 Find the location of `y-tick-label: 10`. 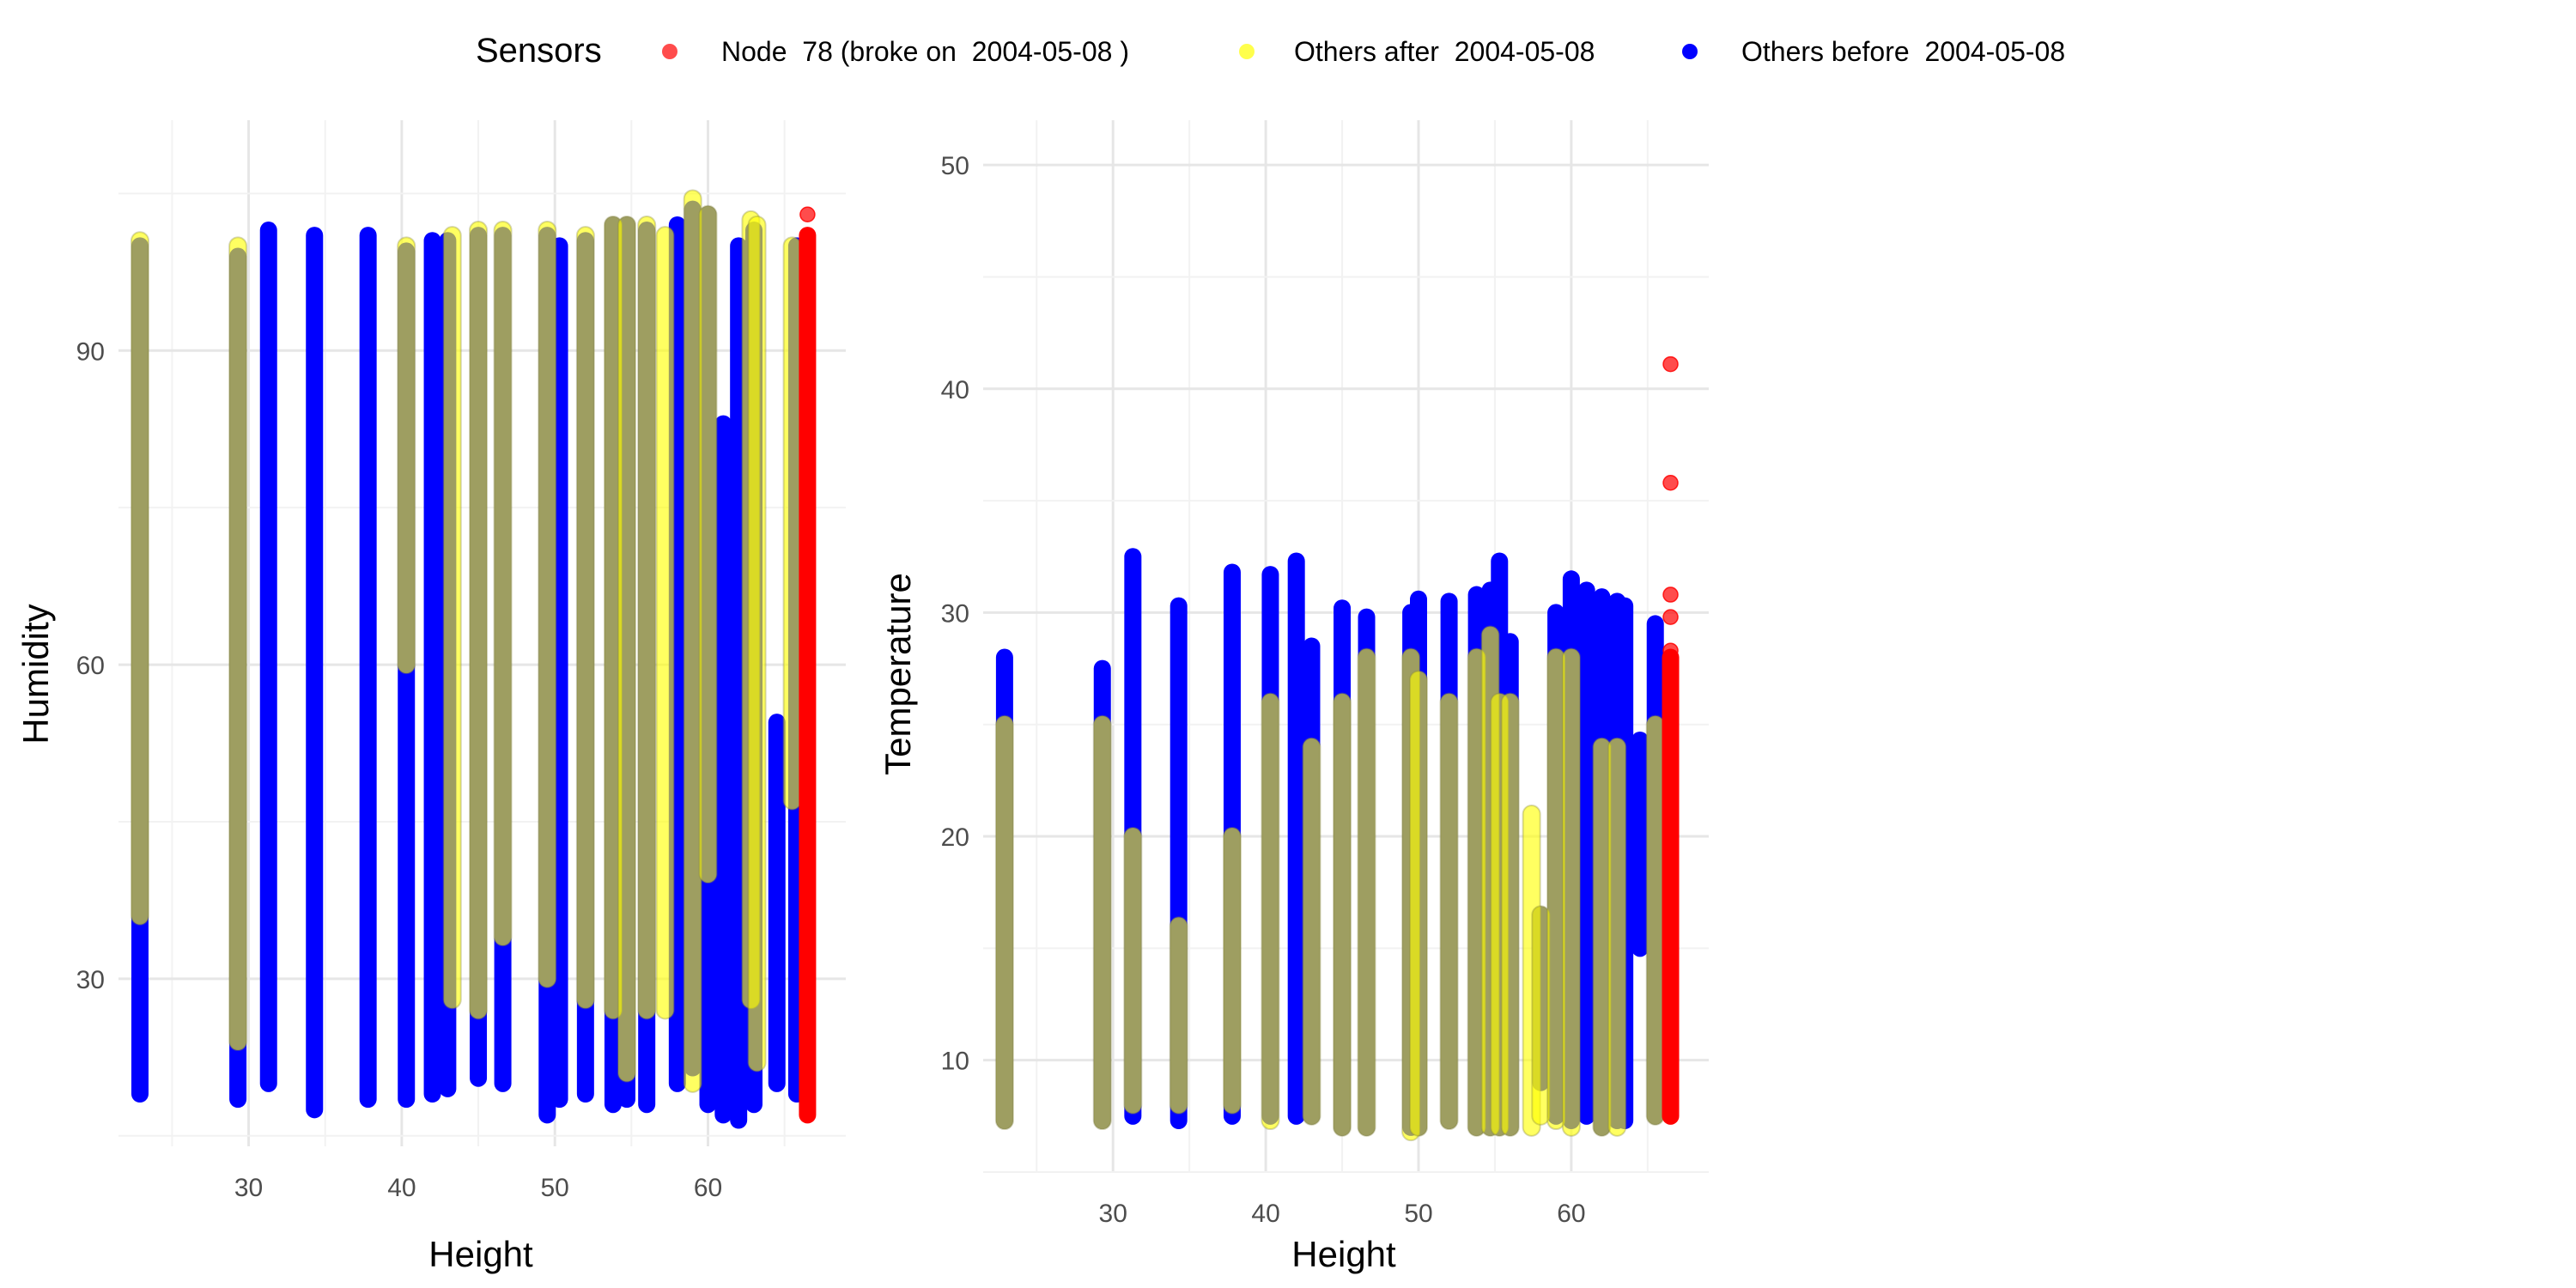

y-tick-label: 10 is located at coordinates (955, 1062).